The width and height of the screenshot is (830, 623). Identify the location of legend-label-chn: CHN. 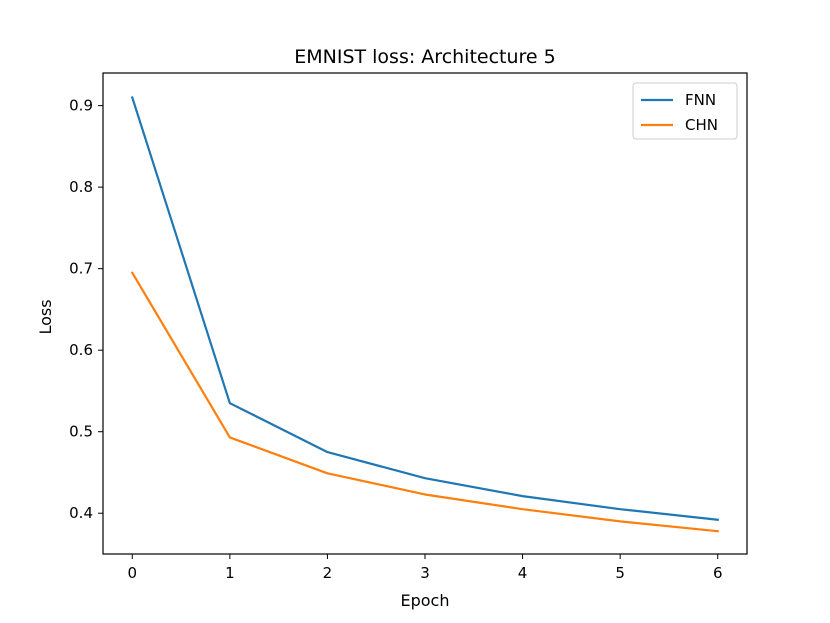
(701, 125).